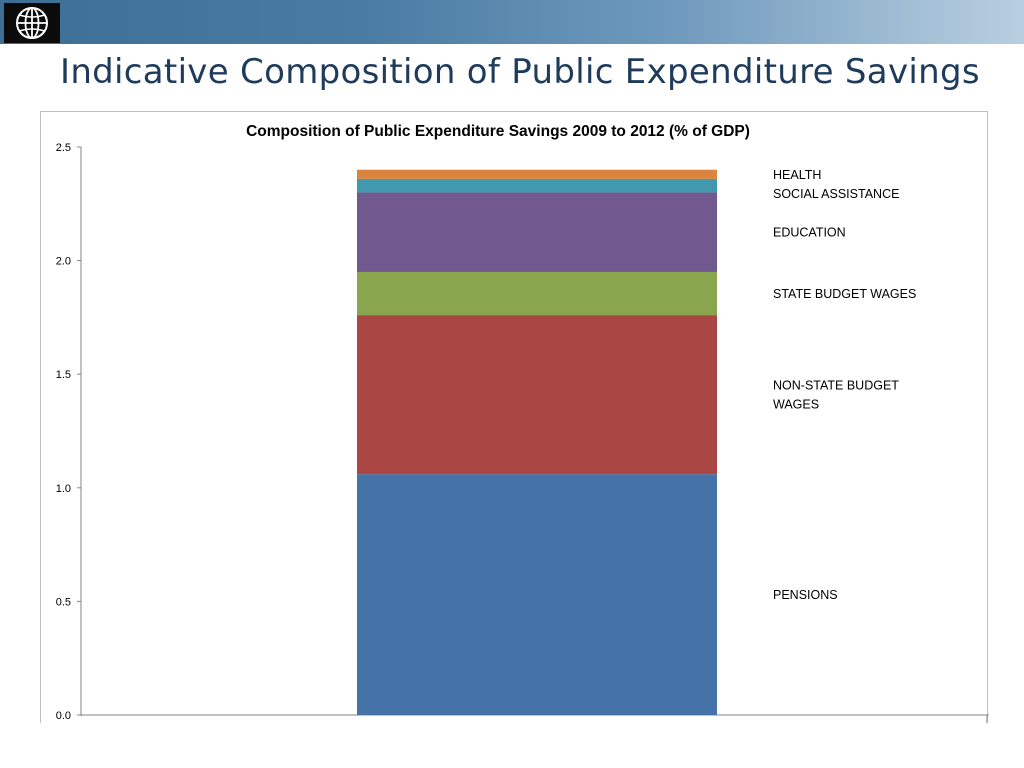 The width and height of the screenshot is (1024, 768). What do you see at coordinates (796, 405) in the screenshot?
I see `series-label: WAGES` at bounding box center [796, 405].